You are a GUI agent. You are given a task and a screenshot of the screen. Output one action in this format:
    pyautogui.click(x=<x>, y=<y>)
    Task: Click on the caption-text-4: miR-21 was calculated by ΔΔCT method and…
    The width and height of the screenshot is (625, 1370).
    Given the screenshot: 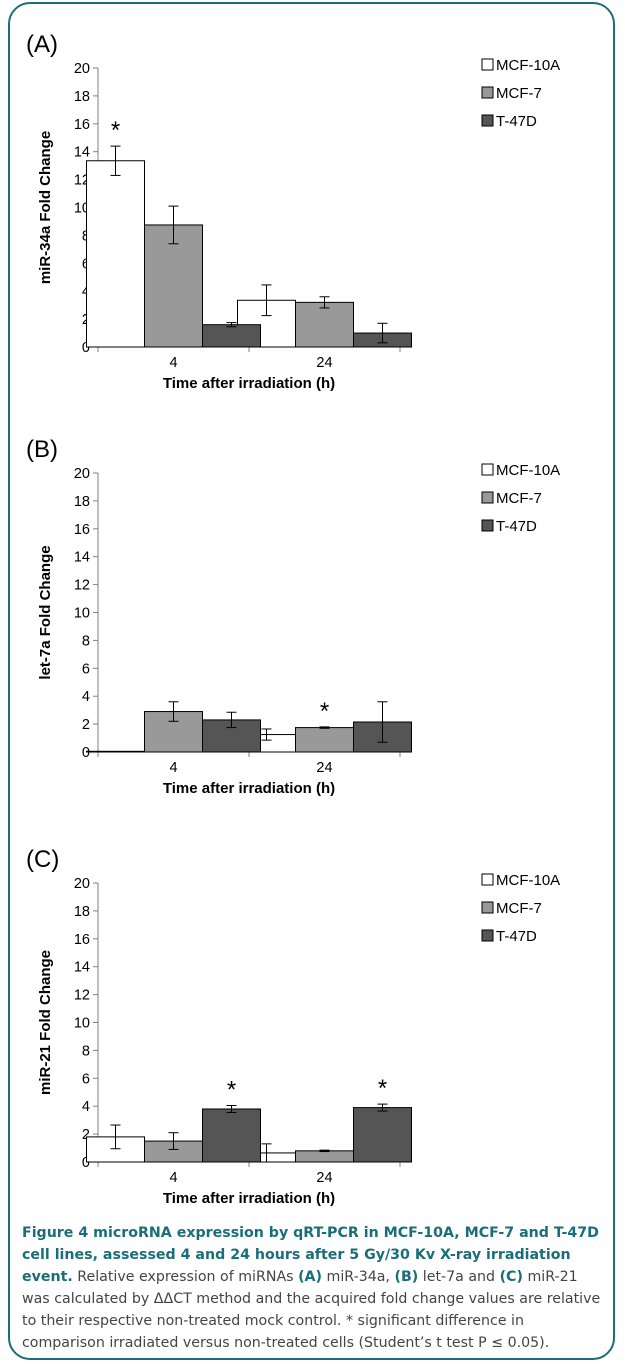 What is the action you would take?
    pyautogui.click(x=311, y=1310)
    